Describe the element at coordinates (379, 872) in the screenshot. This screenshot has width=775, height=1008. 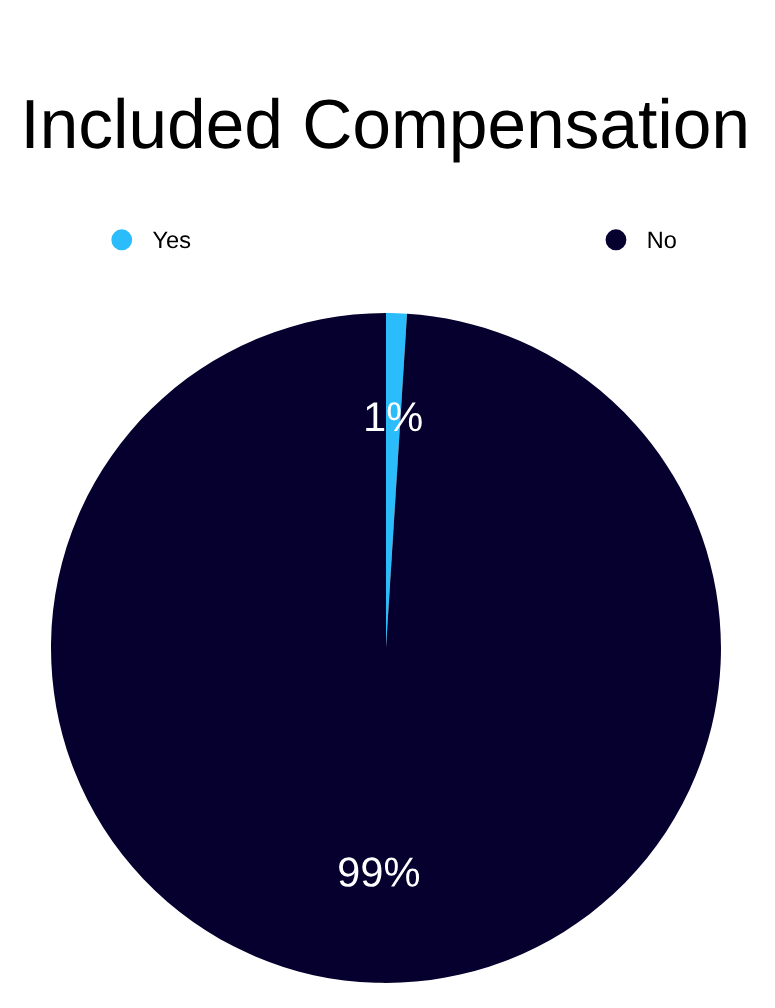
I see `data-label: 99%` at that location.